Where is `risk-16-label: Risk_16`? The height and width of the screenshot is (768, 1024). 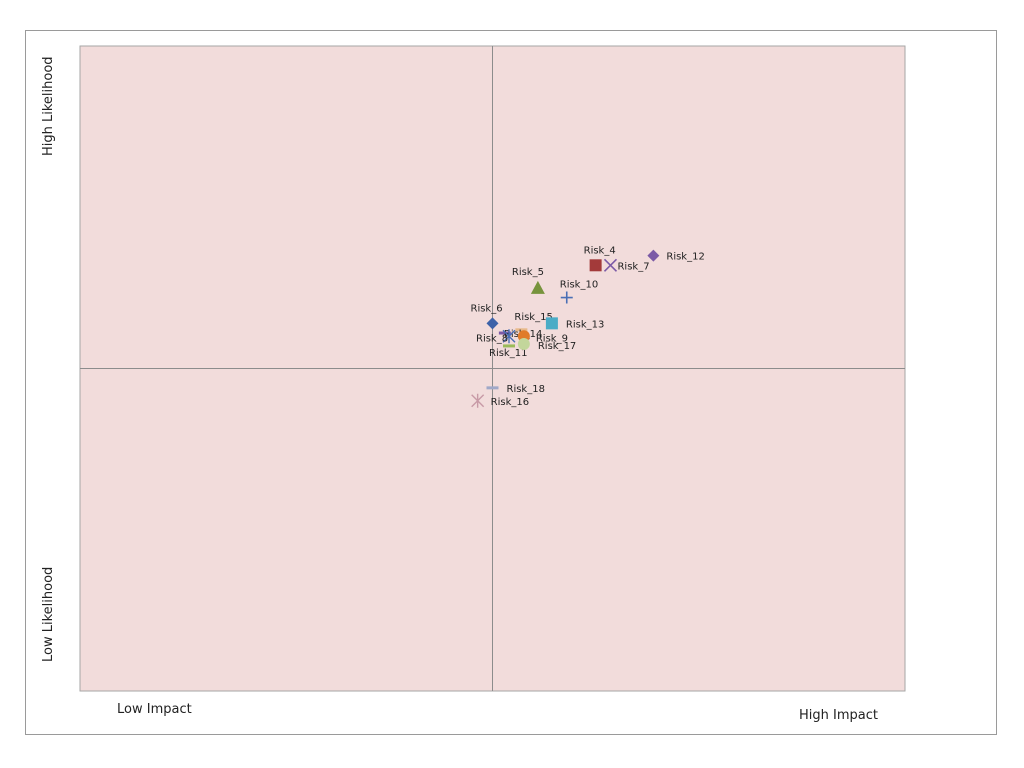 risk-16-label: Risk_16 is located at coordinates (510, 402).